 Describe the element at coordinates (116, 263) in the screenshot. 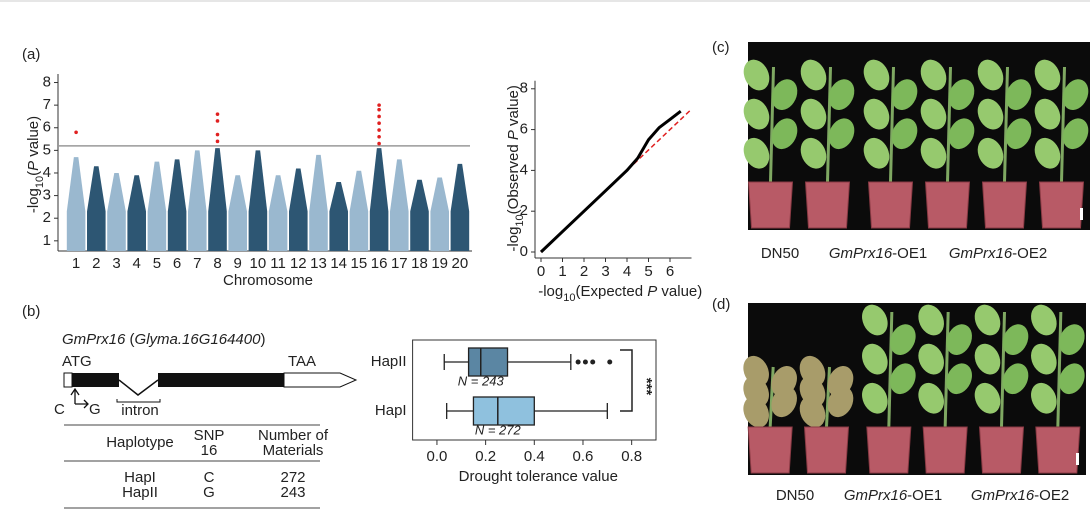

I see `x-tick-label: 3` at that location.